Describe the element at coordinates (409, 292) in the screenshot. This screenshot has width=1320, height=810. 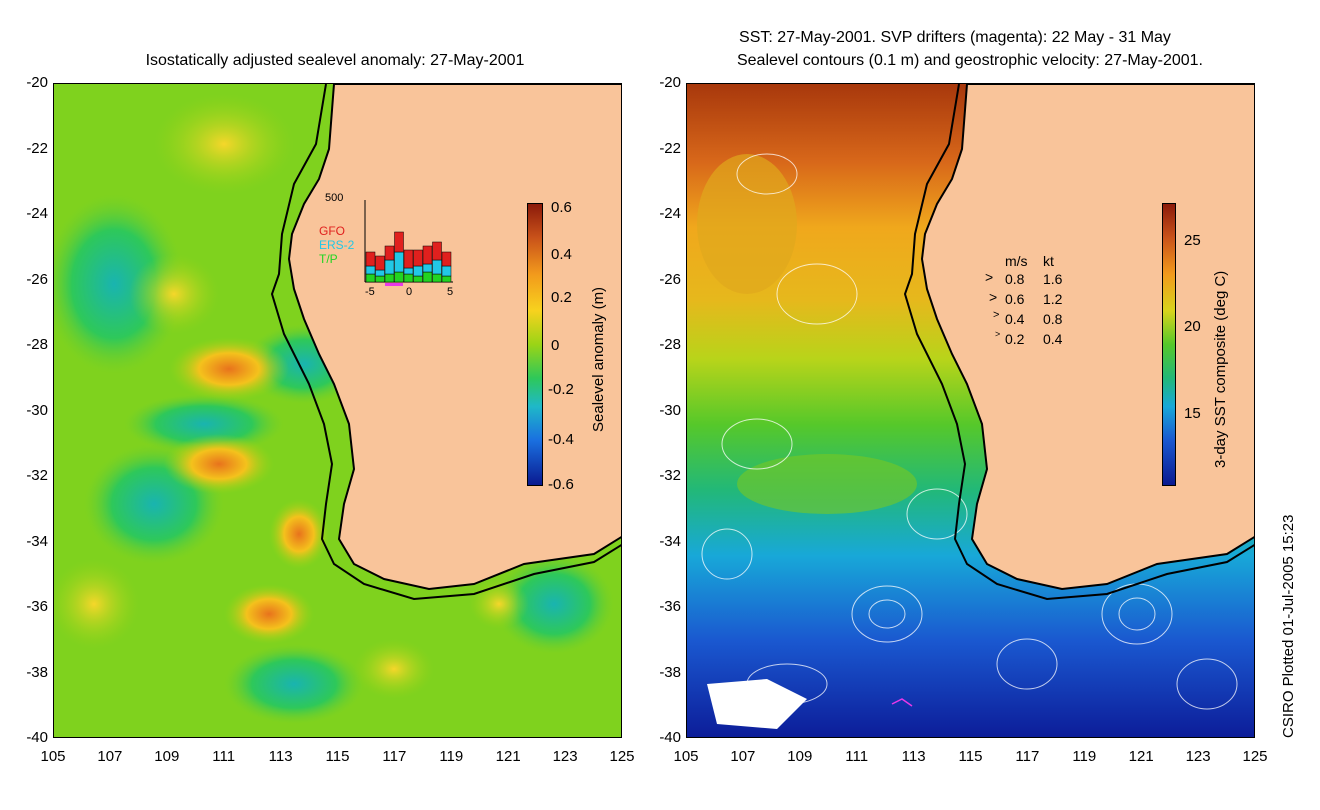
I see `inset-xtick: 0` at that location.